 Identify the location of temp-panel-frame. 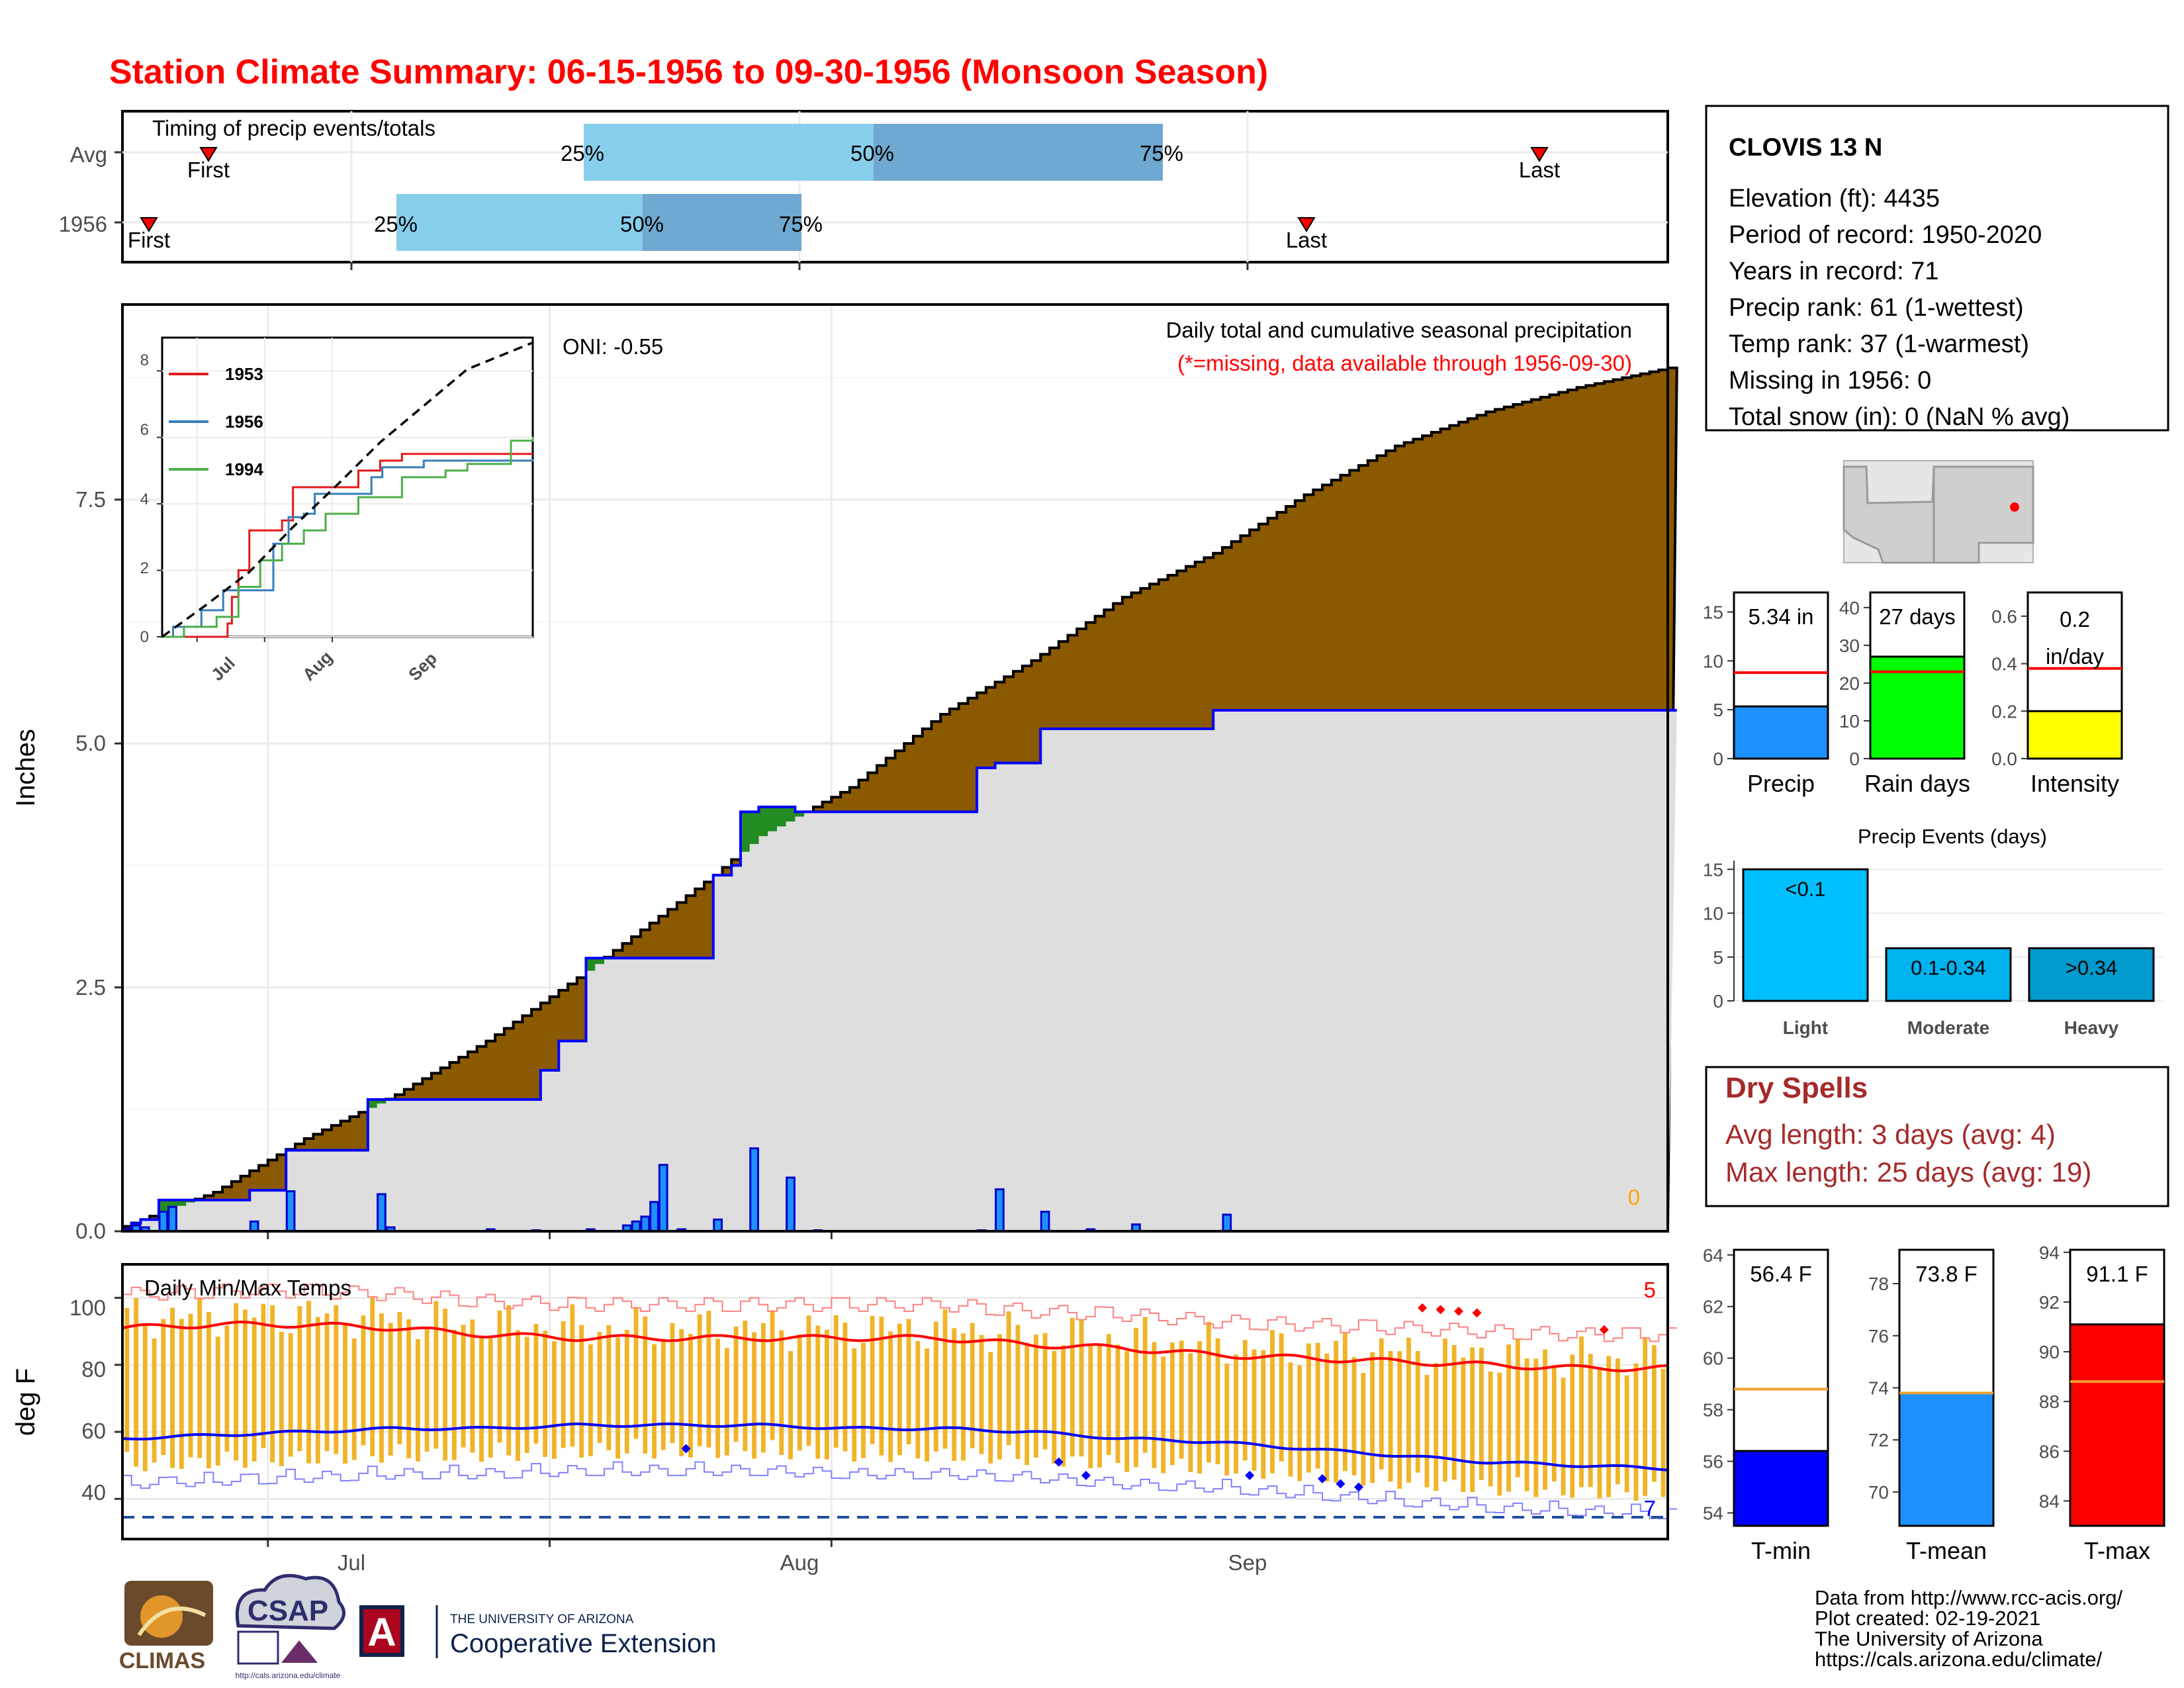
(895, 1401).